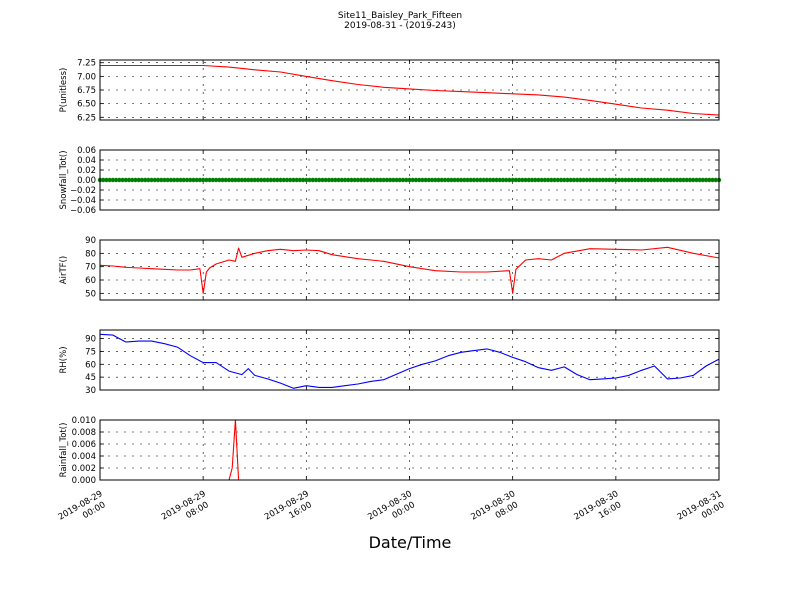  I want to click on y-tick-label: 0.04, so click(86, 161).